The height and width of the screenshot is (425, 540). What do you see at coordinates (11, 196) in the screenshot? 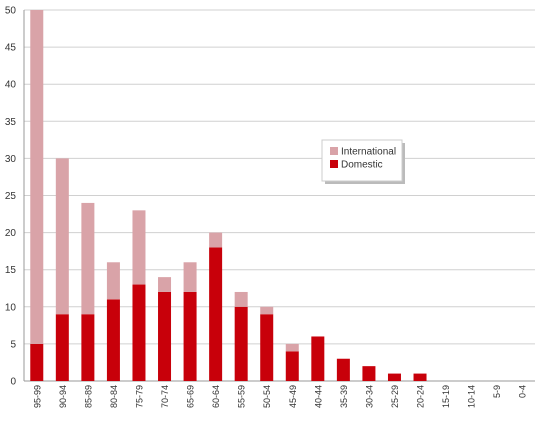
I see `y-tick-label: 25` at bounding box center [11, 196].